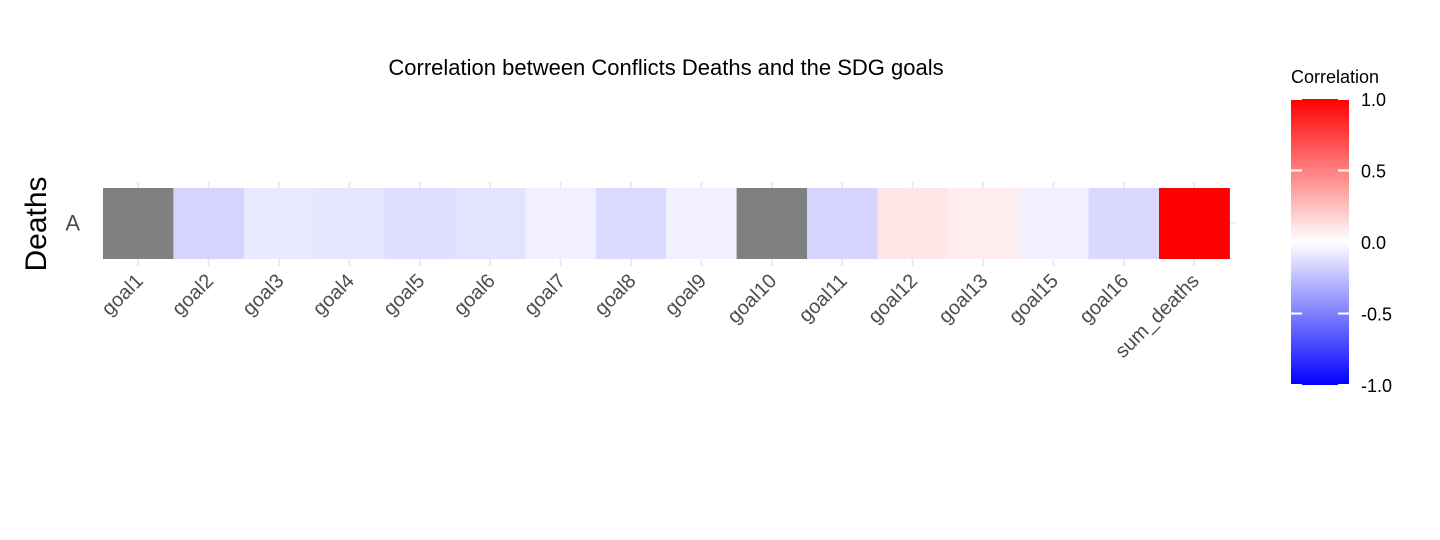 This screenshot has height=540, width=1440. What do you see at coordinates (36, 223) in the screenshot?
I see `y-axis-label: Deaths` at bounding box center [36, 223].